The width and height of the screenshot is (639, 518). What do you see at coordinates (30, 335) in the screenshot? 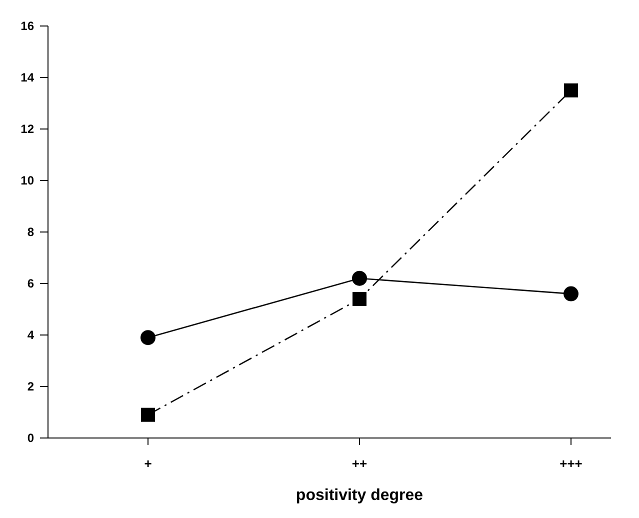
I see `y-tick-label: 4` at bounding box center [30, 335].